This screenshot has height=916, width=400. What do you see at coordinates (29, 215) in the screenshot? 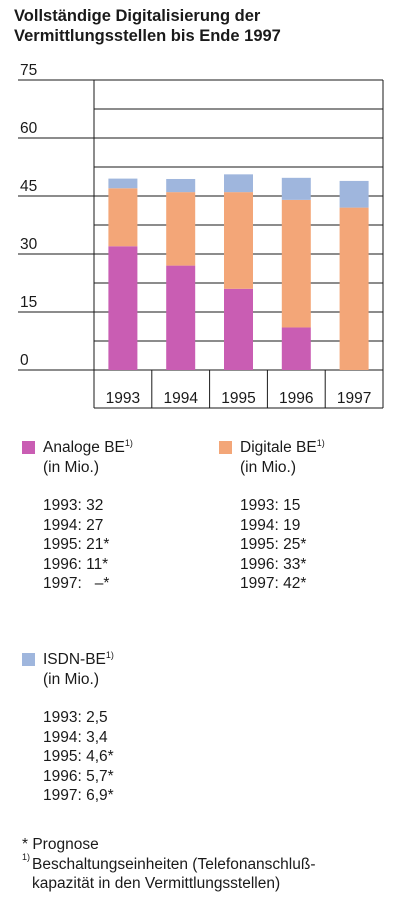
I see `y-tick-labels: 0 15 30 45 60 75` at bounding box center [29, 215].